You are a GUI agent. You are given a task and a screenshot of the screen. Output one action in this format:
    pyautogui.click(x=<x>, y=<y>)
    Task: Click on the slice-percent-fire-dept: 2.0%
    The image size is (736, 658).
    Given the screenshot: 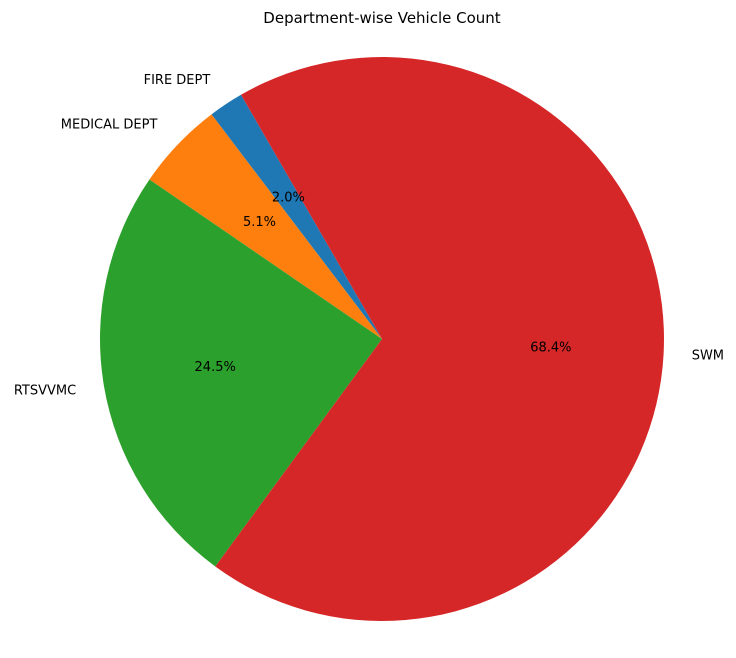 What is the action you would take?
    pyautogui.click(x=288, y=198)
    